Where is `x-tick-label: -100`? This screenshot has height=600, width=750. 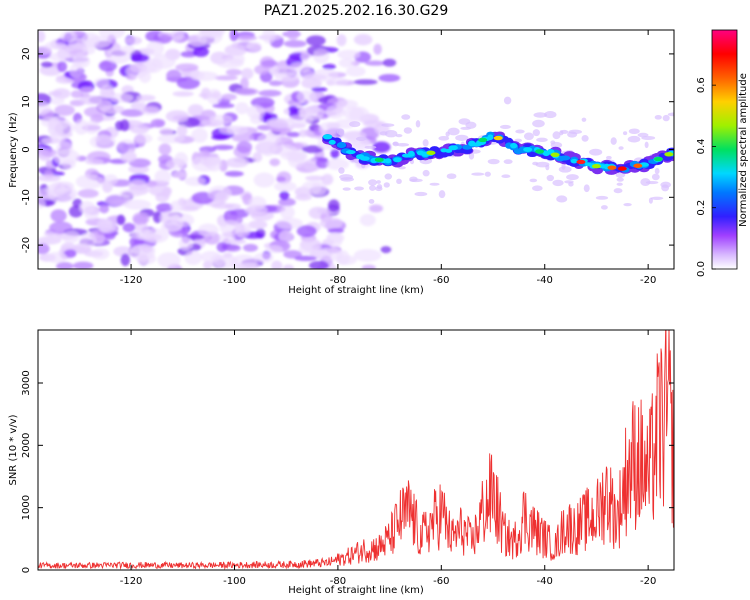
x-tick-label: -100 is located at coordinates (234, 581).